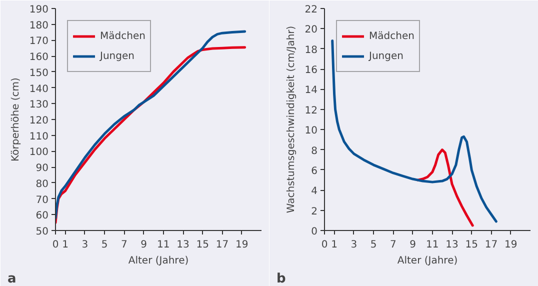  Describe the element at coordinates (314, 151) in the screenshot. I see `y-tick-label: 8` at that location.